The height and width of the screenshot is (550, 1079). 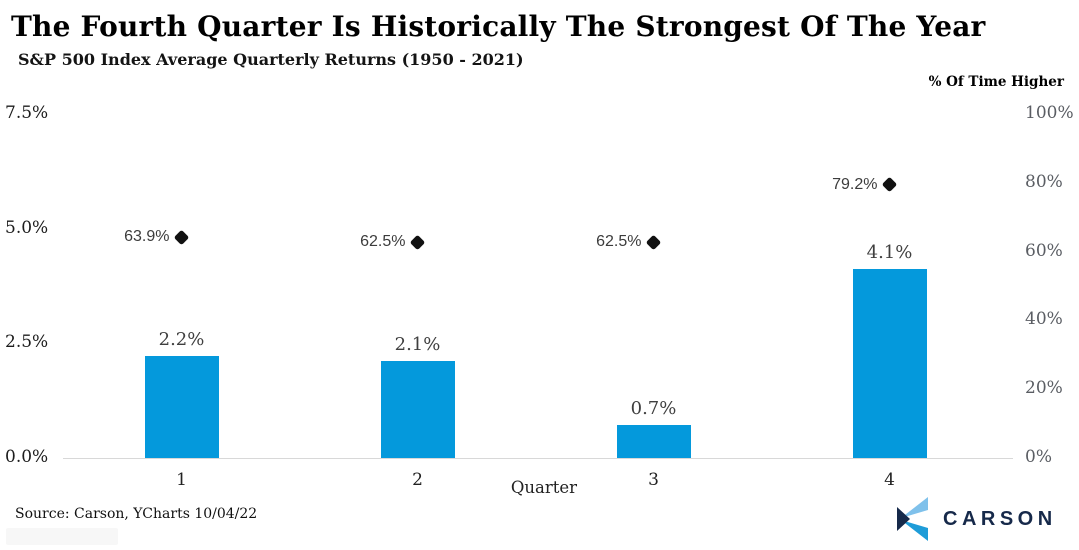 I want to click on left-axis-tick: 5.0%, so click(x=27, y=227).